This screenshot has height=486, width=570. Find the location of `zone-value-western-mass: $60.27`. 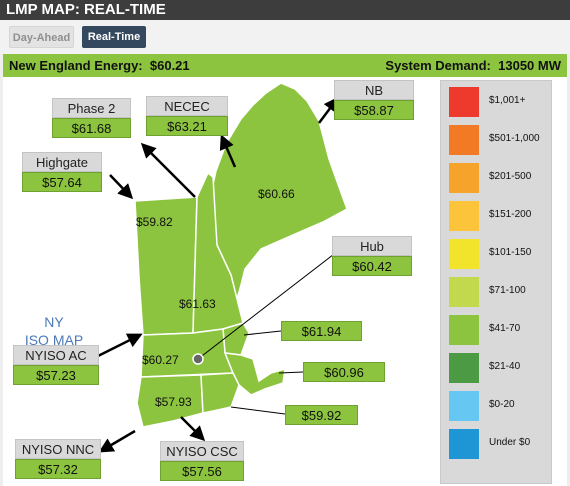

zone-value-western-mass: $60.27 is located at coordinates (160, 360).